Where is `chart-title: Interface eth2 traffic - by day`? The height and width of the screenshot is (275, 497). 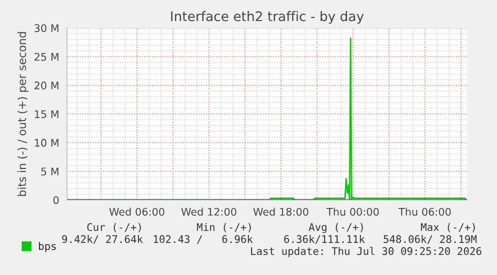
chart-title: Interface eth2 traffic - by day is located at coordinates (267, 17).